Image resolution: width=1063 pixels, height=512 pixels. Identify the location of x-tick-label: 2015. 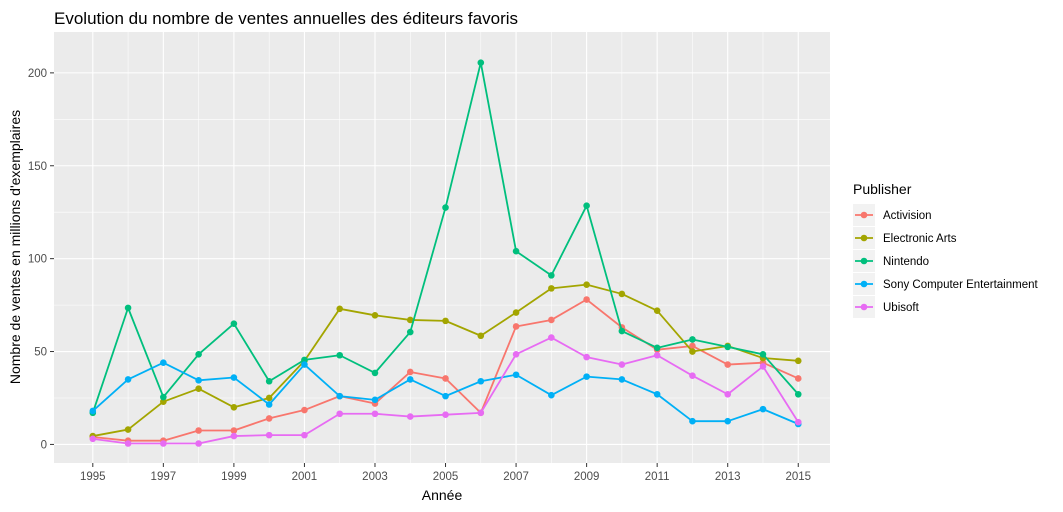
(798, 477).